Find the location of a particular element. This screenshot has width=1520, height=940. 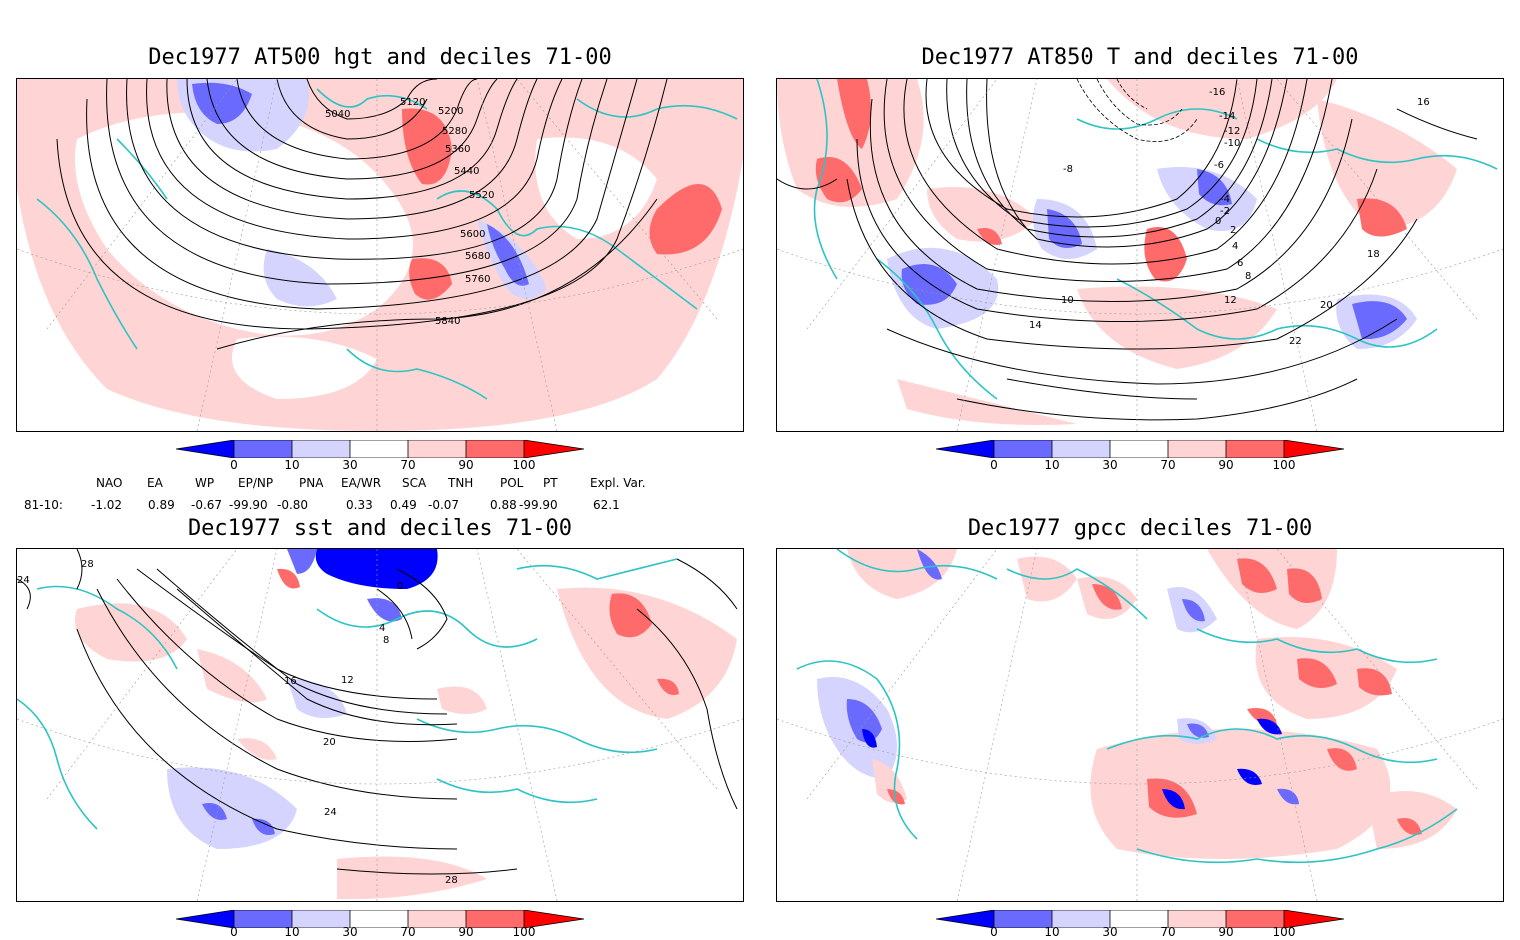

index-value: 0.88 is located at coordinates (503, 505).